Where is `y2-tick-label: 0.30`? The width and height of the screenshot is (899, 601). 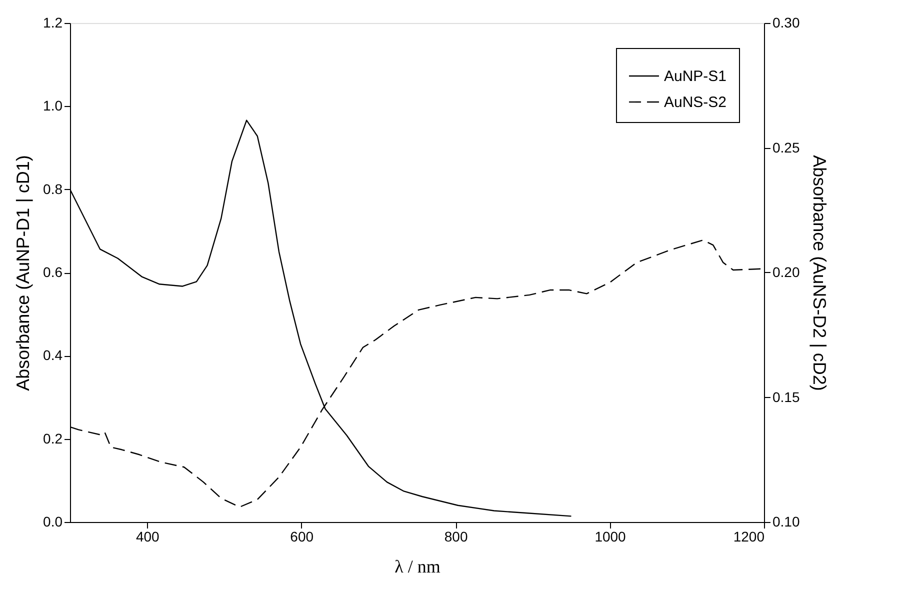 y2-tick-label: 0.30 is located at coordinates (786, 22).